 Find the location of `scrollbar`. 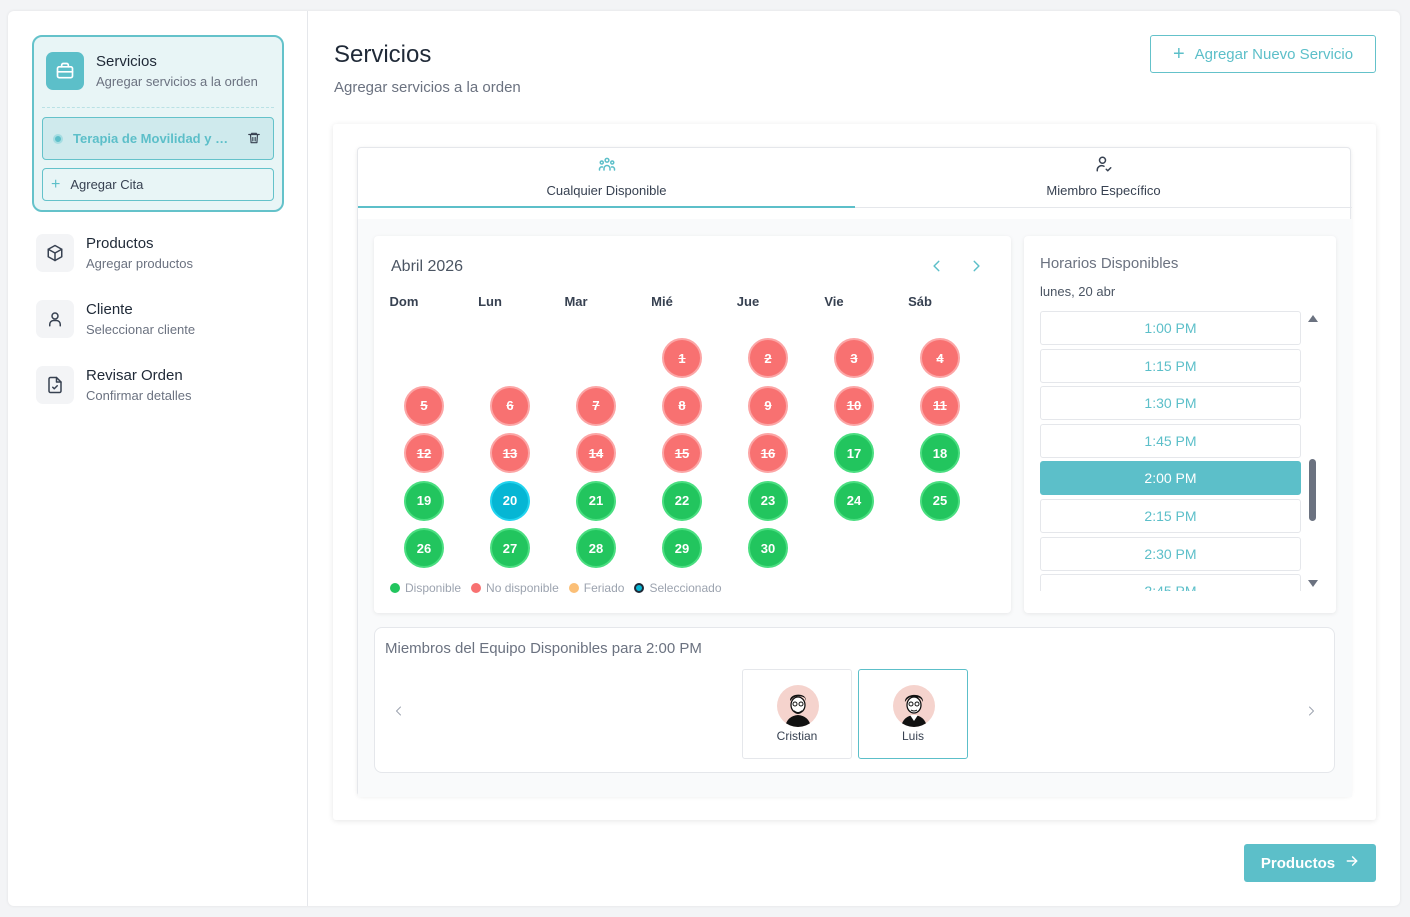

scrollbar is located at coordinates (1313, 451).